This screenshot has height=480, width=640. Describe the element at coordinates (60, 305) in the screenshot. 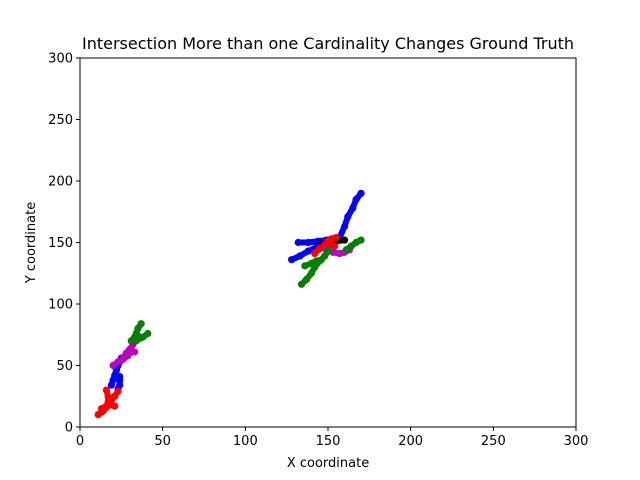

I see `y-tick-label: 100` at that location.